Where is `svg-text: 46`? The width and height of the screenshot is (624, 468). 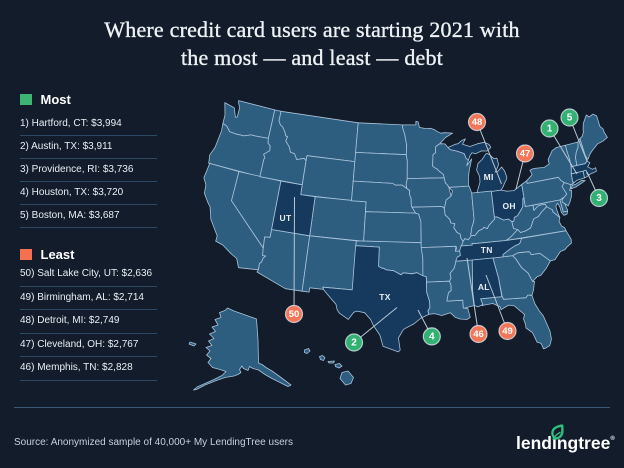
svg-text: 46 is located at coordinates (478, 334).